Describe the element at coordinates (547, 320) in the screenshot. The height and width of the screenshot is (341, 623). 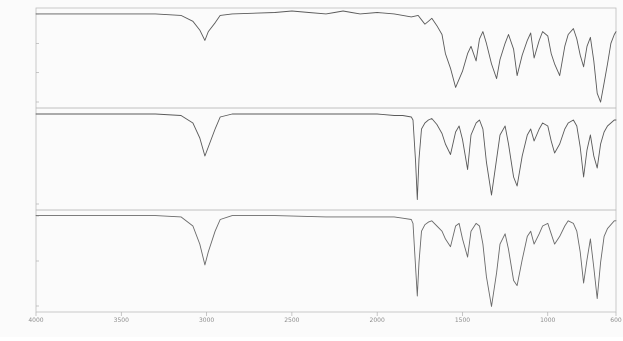
I see `x-tick-label: 1000` at that location.